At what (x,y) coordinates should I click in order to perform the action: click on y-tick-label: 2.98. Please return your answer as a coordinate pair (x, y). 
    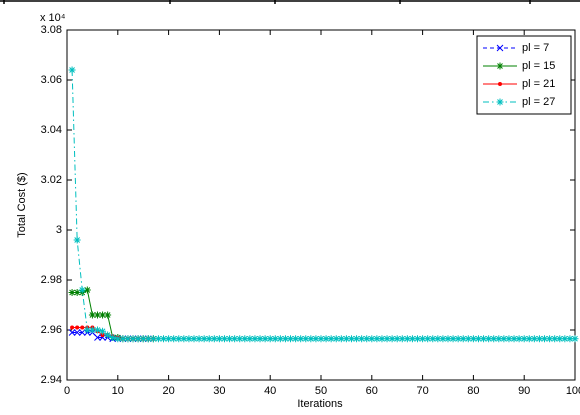
    Looking at the image, I should click on (51, 280).